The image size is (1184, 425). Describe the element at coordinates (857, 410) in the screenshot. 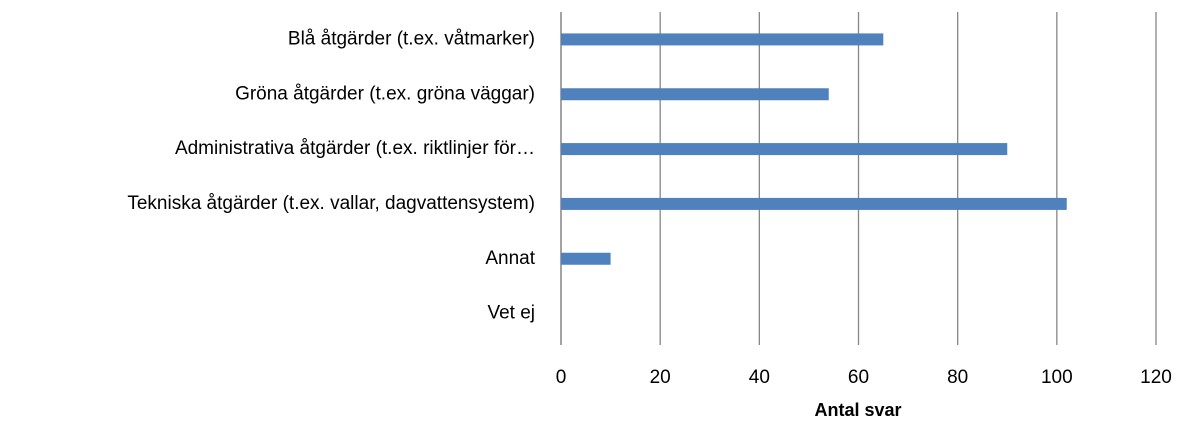

I see `x-axis-title: Antal svar` at that location.